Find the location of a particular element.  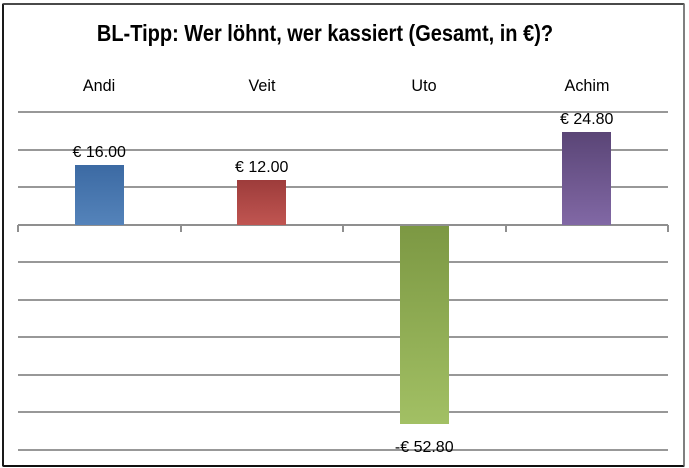

data-label-achim: € 24.80 is located at coordinates (587, 119).